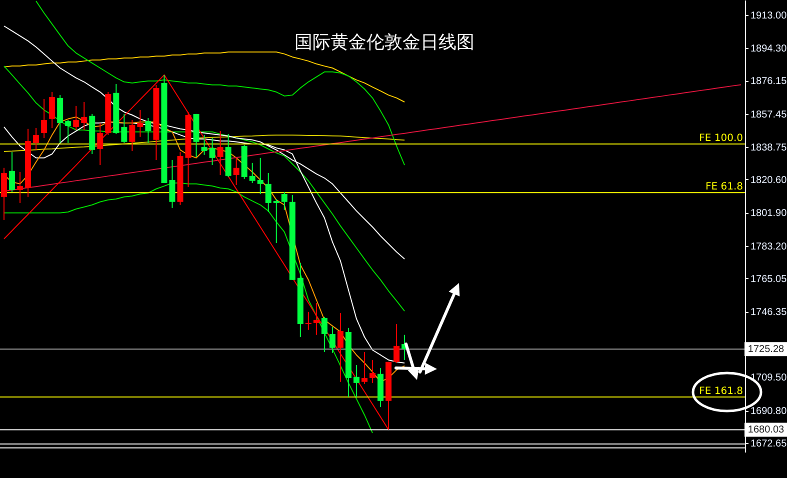 The height and width of the screenshot is (478, 787). I want to click on y-tick-label: 1765.05, so click(768, 279).